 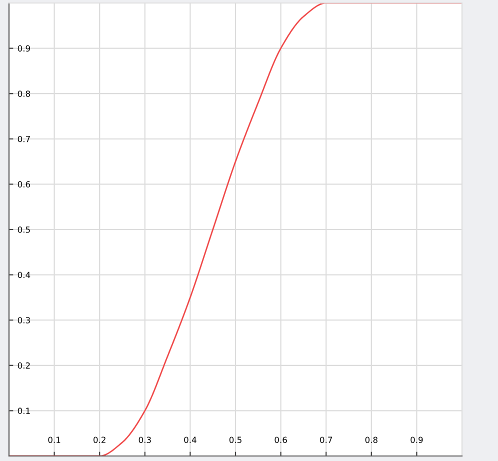 I want to click on y-tick-label: 0.7, so click(x=24, y=139).